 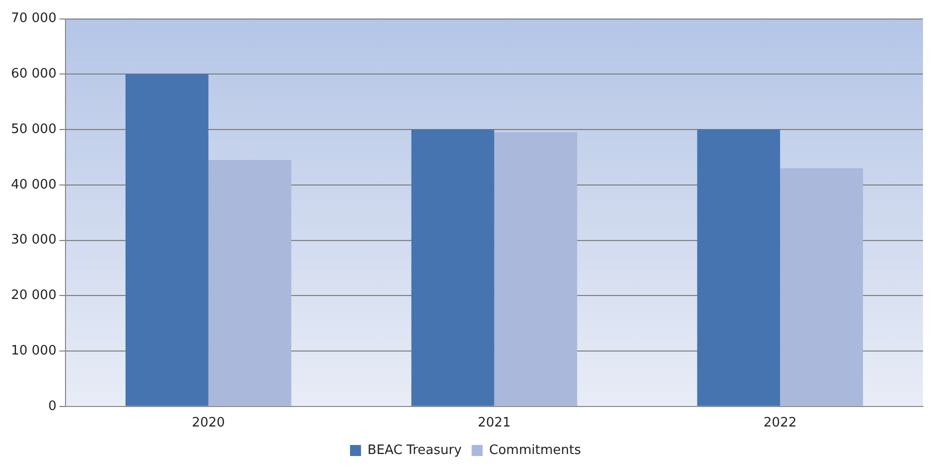 What do you see at coordinates (33, 240) in the screenshot?
I see `y-tick-label: 30 000` at bounding box center [33, 240].